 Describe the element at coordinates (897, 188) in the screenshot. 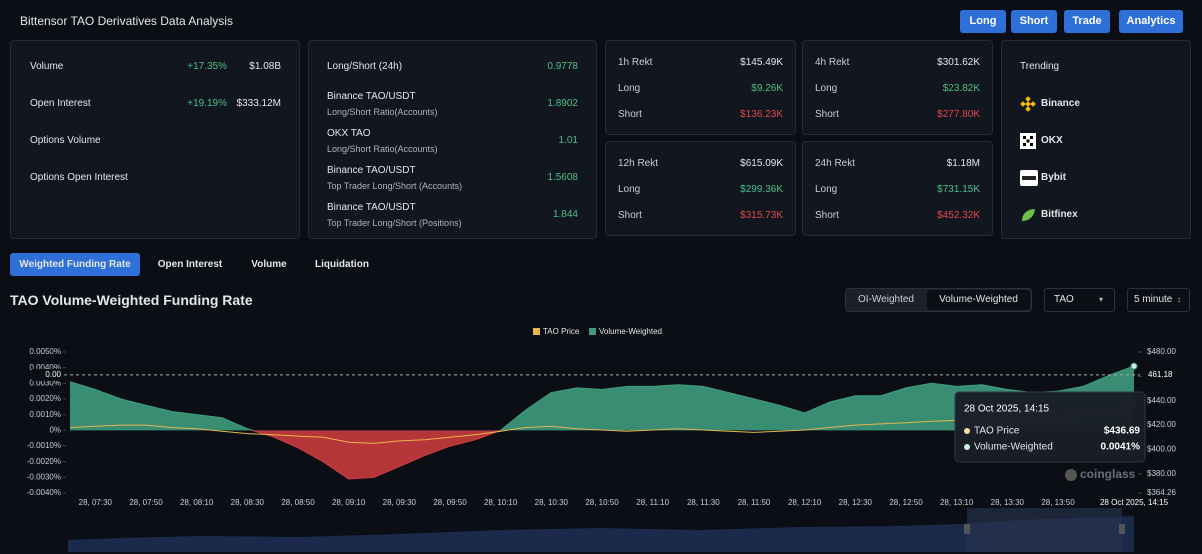

I see `rekt-panel: 24h Rekt $1.18M Long $731.15K Short $452.32K` at that location.